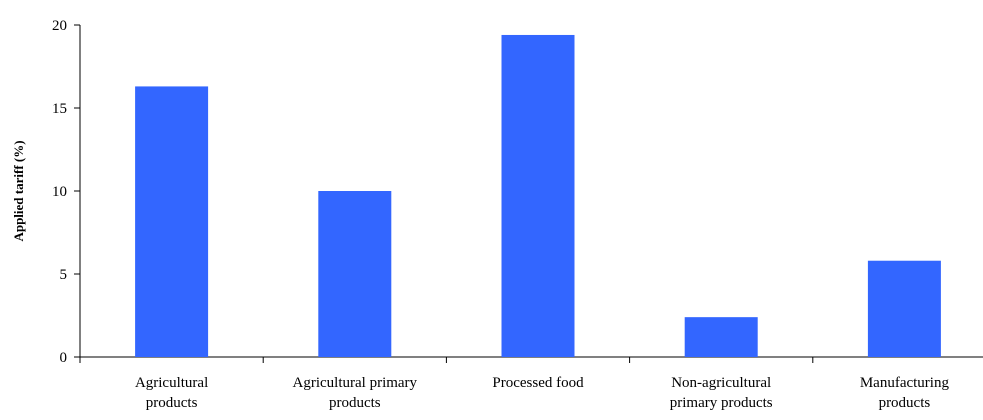 The height and width of the screenshot is (420, 983). I want to click on x-category-label: Manufacturing, so click(905, 383).